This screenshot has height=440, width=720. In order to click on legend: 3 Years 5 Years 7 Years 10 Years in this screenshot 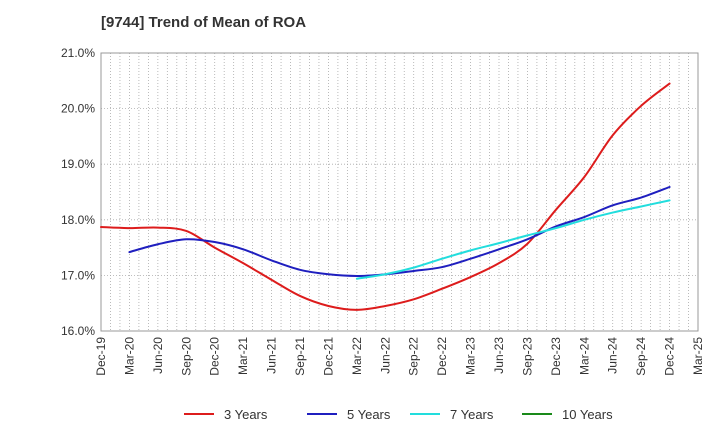, I will do `click(398, 414)`.